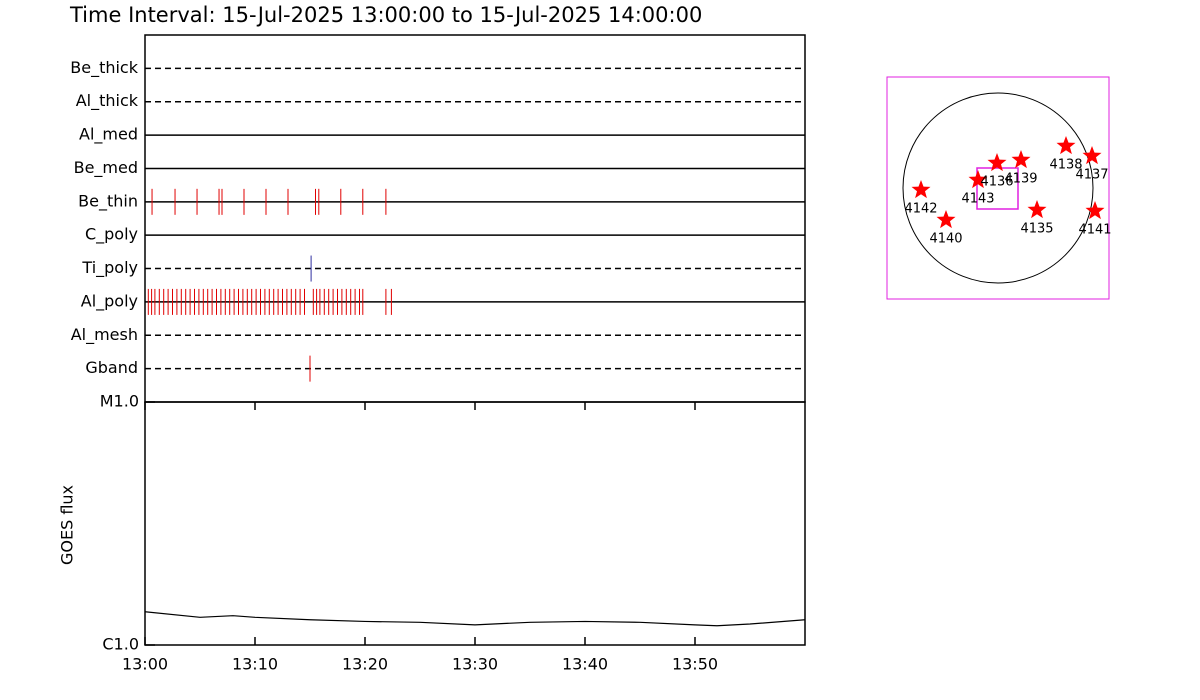 Image resolution: width=1200 pixels, height=700 pixels. Describe the element at coordinates (109, 268) in the screenshot. I see `filter-label: Ti_poly` at that location.